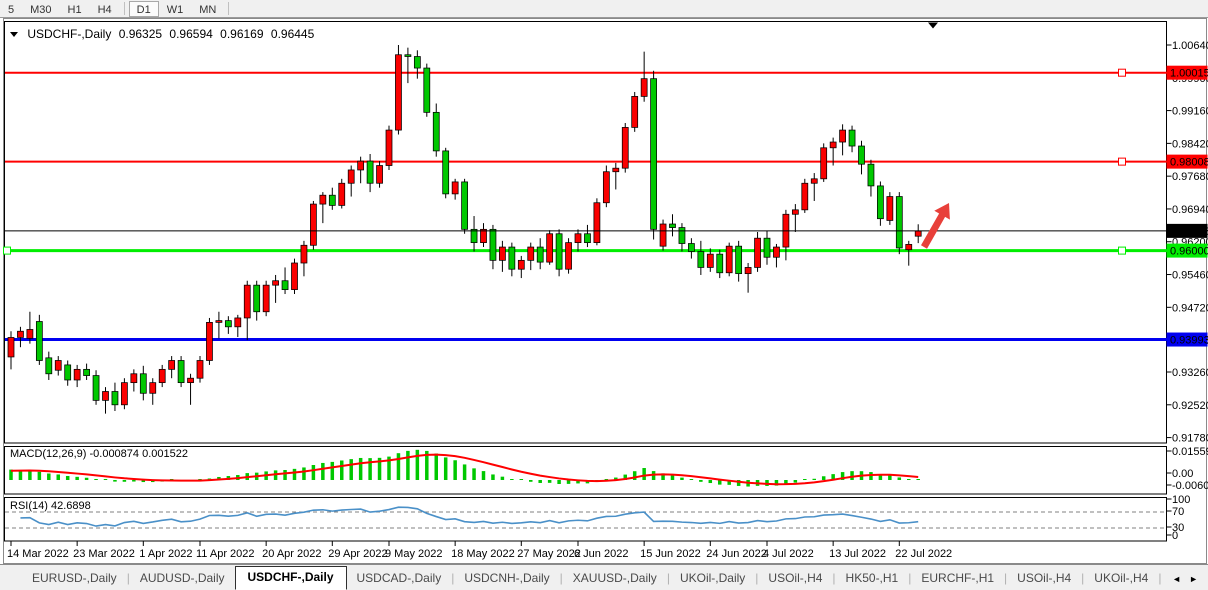 The width and height of the screenshot is (1208, 590). I want to click on svg-text: 0.97680, so click(1190, 177).